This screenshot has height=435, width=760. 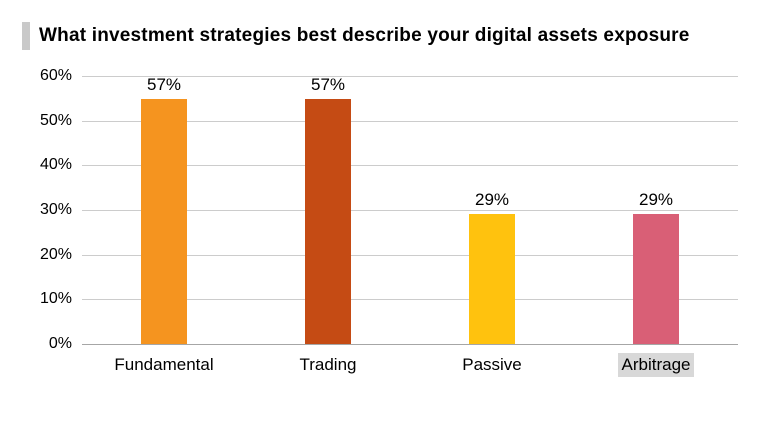 I want to click on x-label-cell: Trading, so click(x=328, y=365).